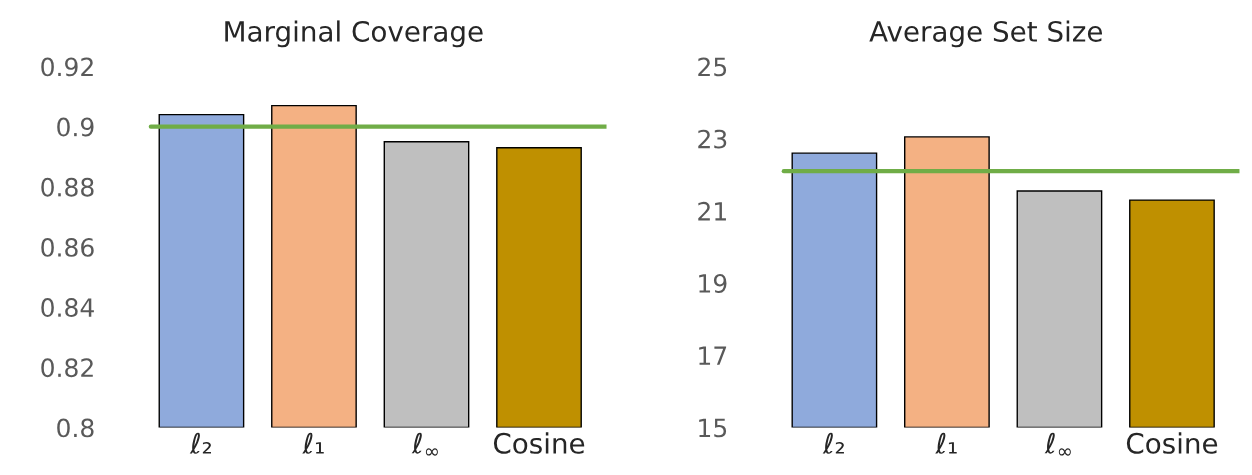 The image size is (1252, 475). What do you see at coordinates (712, 211) in the screenshot?
I see `y-tick-label: 21` at bounding box center [712, 211].